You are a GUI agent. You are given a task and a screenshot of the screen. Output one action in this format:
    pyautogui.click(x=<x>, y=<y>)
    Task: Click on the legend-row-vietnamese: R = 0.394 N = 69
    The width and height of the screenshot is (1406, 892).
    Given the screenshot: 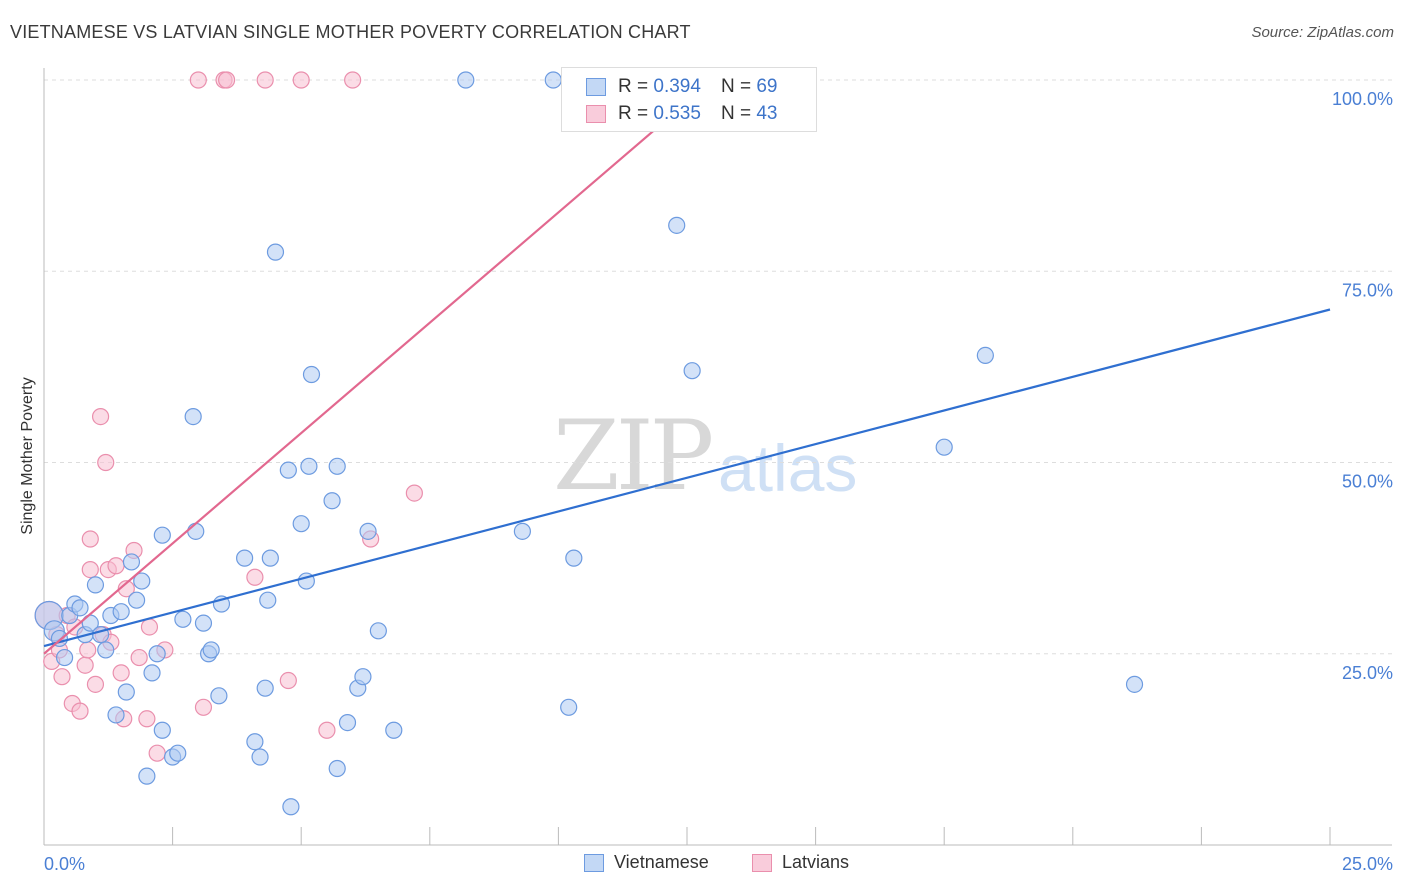 What is the action you would take?
    pyautogui.click(x=681, y=87)
    